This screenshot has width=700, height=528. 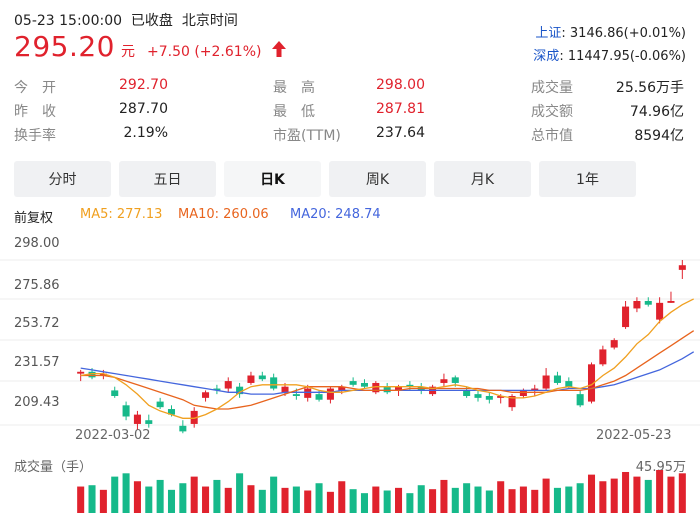 I want to click on stat-value-turnover: 2.19%, so click(x=145, y=133).